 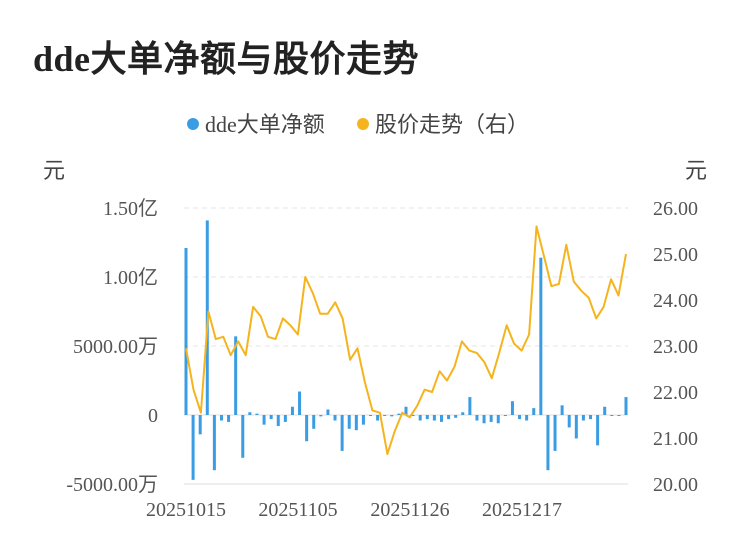 I want to click on chart-title: dde大单净额与股价走势, so click(x=226, y=59).